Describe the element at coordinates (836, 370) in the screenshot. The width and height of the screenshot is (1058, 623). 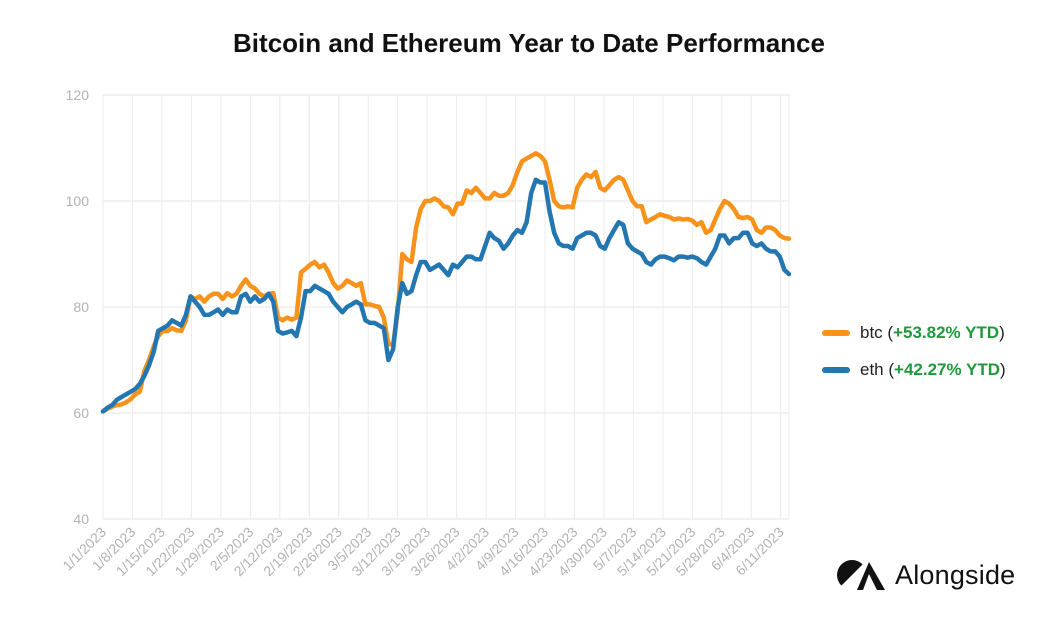
I see `legend-swatch-eth` at that location.